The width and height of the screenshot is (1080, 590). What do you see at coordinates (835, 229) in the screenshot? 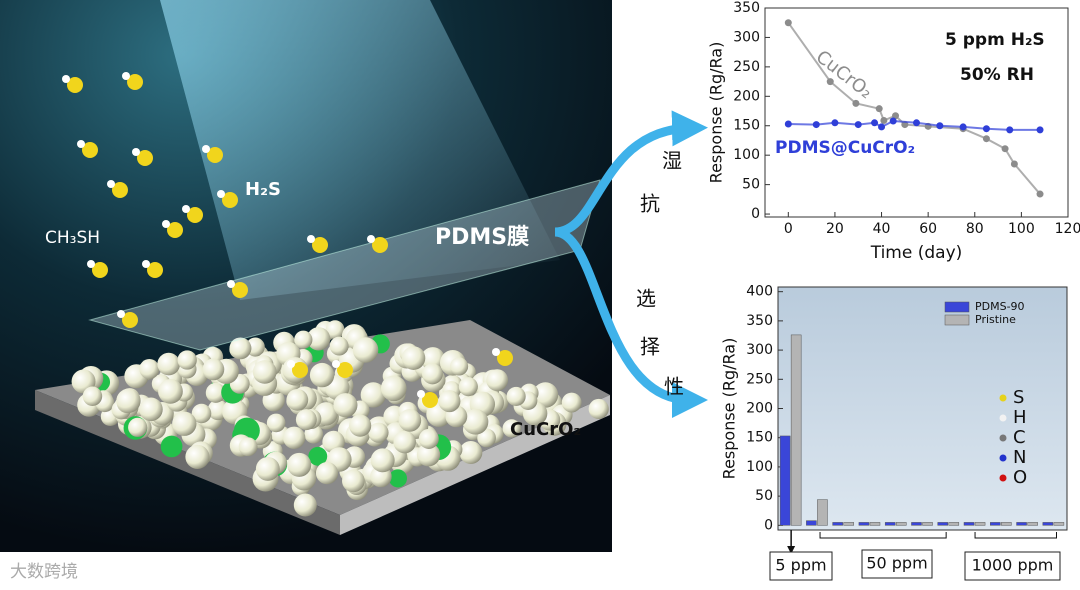
I see `x-tick-label: 20` at bounding box center [835, 229].